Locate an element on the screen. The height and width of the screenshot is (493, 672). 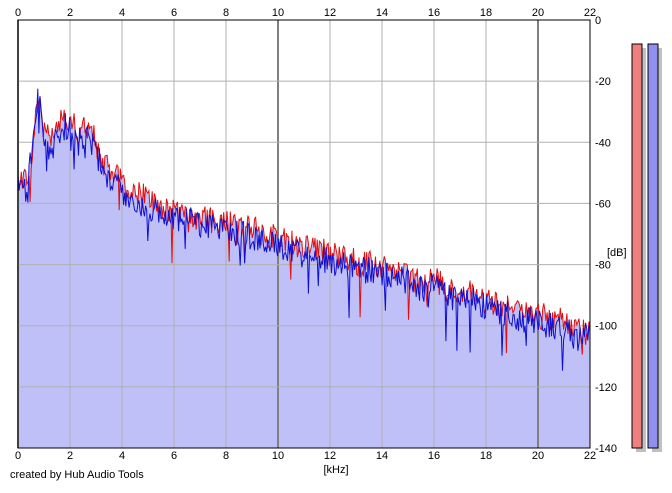
x-tick-label-top: 6 is located at coordinates (174, 13).